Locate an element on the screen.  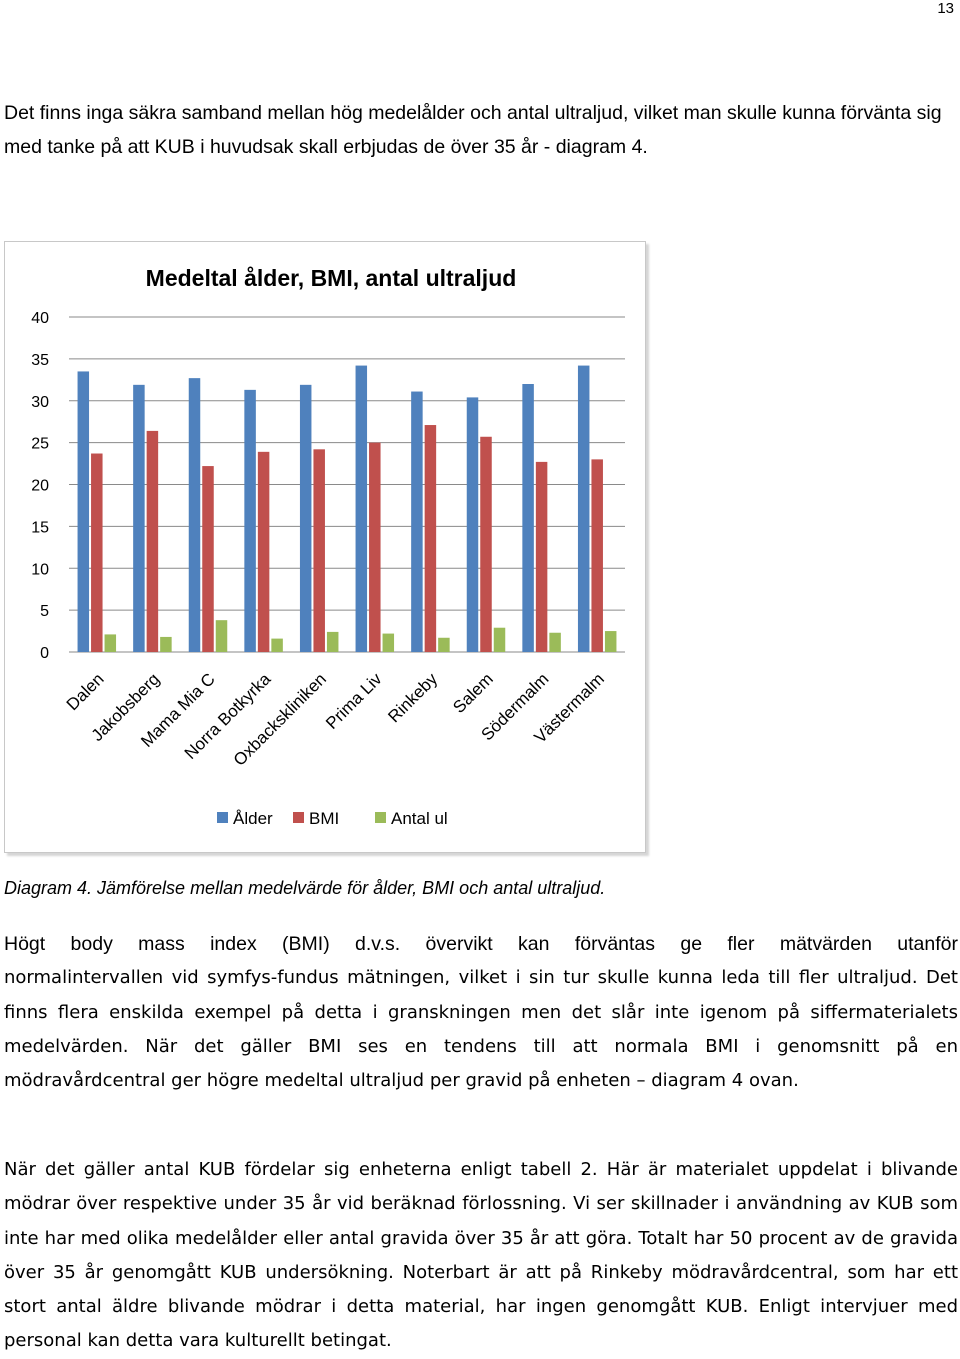
y-tick-label: 15 is located at coordinates (40, 527).